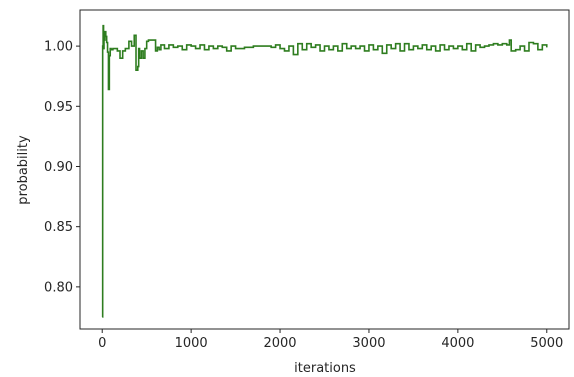 This screenshot has width=574, height=377. I want to click on x-tick-label: 0, so click(102, 343).